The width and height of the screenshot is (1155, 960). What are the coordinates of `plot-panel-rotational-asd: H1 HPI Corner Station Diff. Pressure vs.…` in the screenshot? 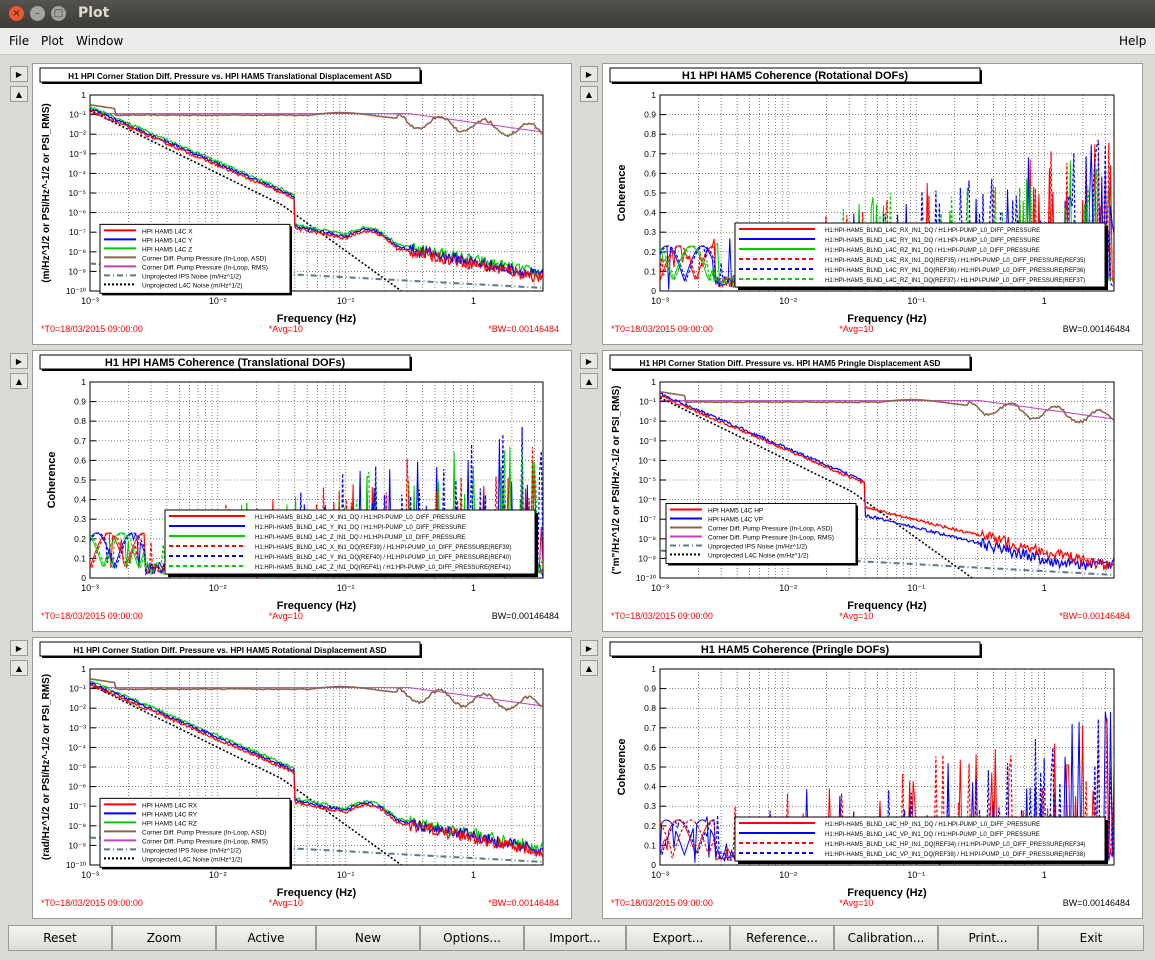 It's located at (302, 778).